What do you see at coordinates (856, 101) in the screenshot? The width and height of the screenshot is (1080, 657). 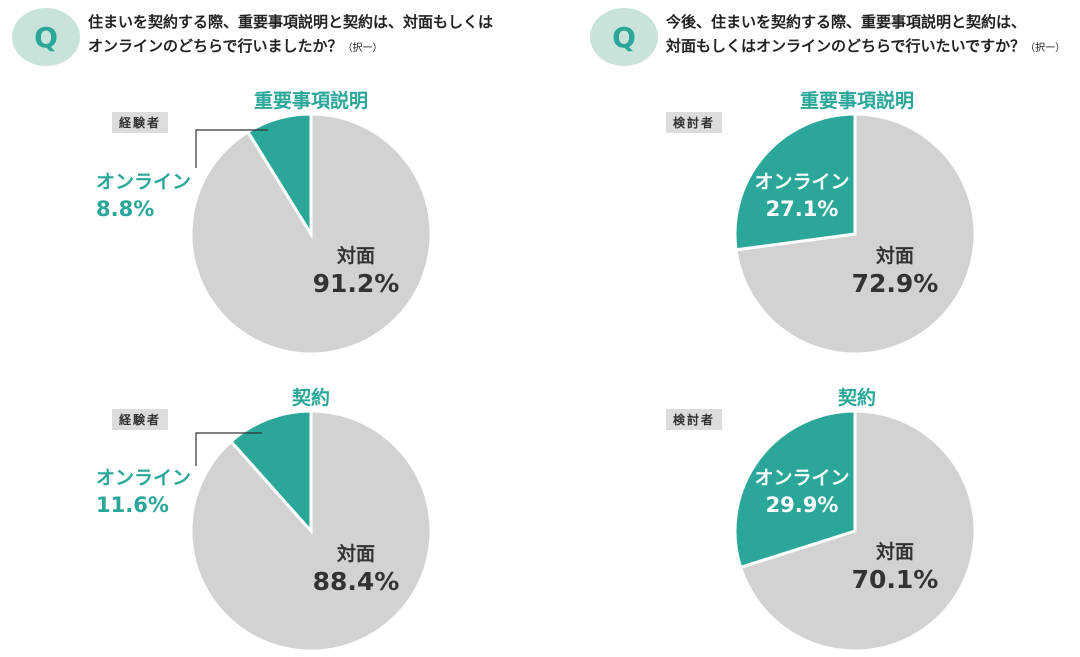 I see `chart-title-tr: 重要事項説明` at bounding box center [856, 101].